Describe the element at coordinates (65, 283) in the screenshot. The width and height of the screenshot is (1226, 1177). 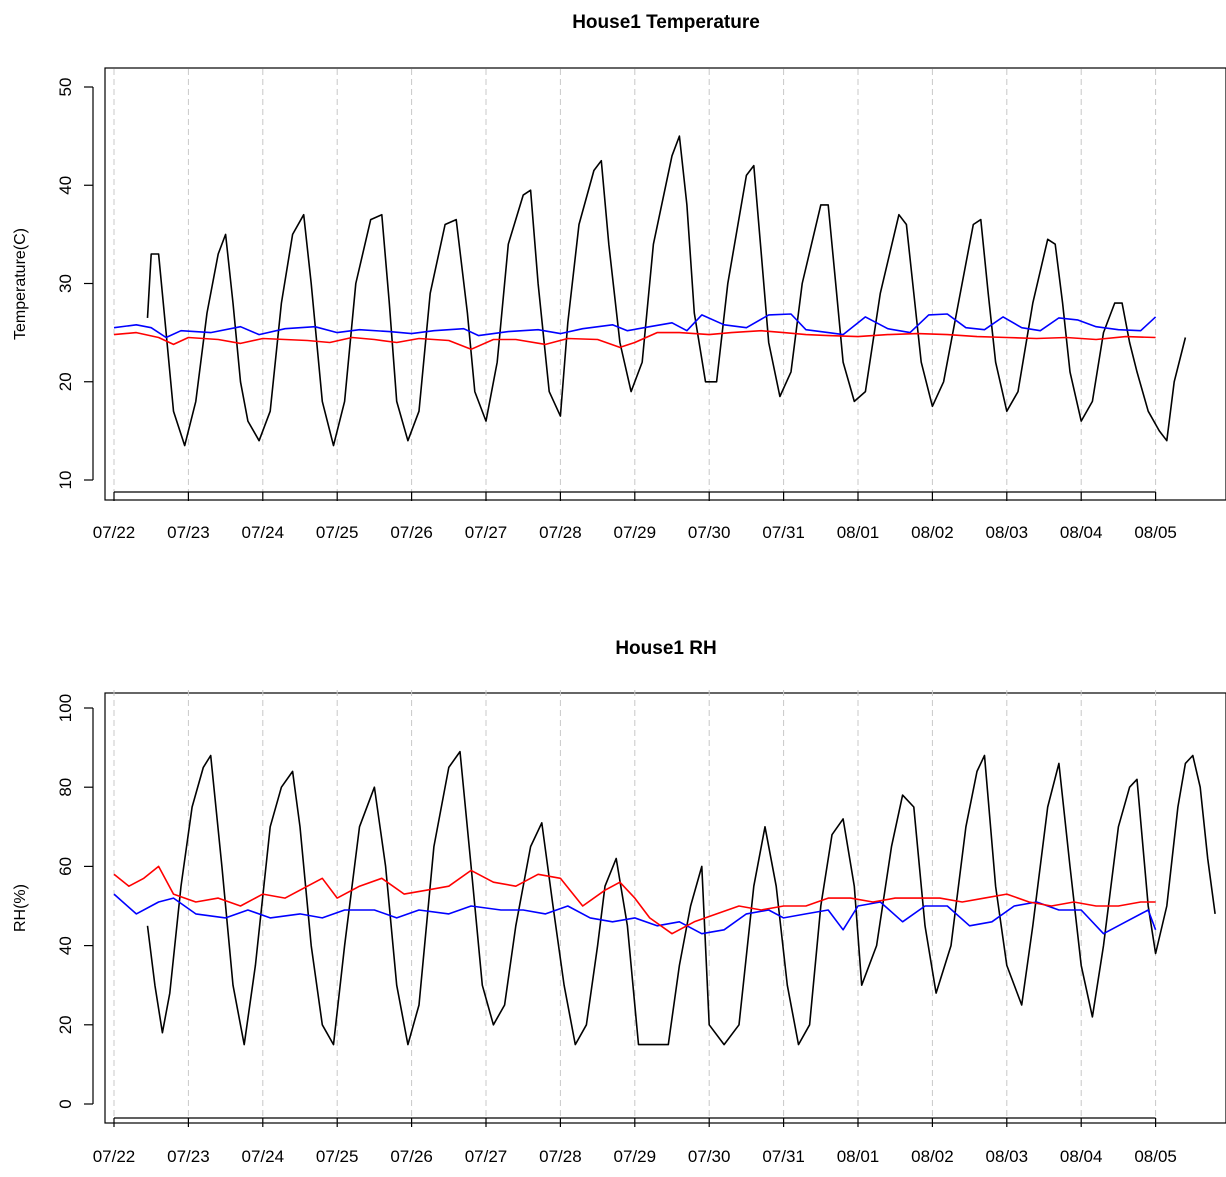
I see `y-tick-label: 30` at that location.